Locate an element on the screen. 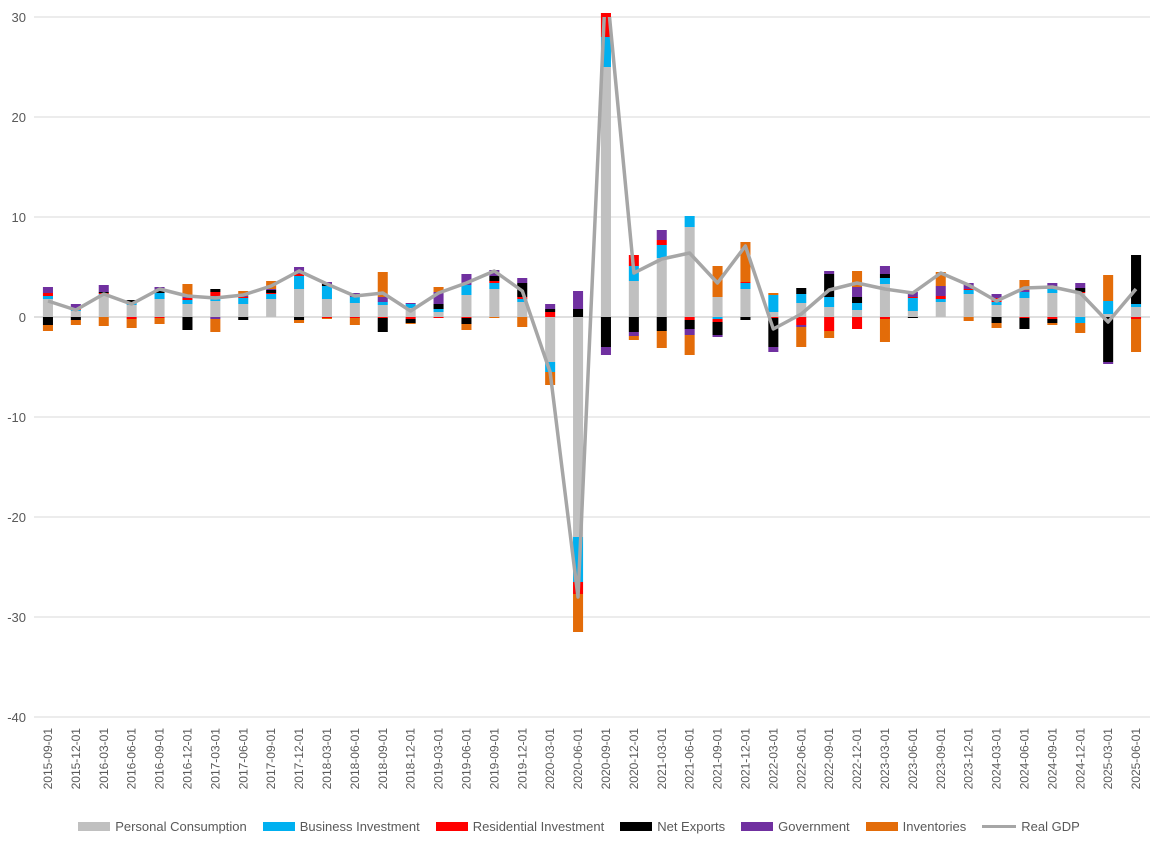  x-tick-label: 2020-06-01 is located at coordinates (578, 759).